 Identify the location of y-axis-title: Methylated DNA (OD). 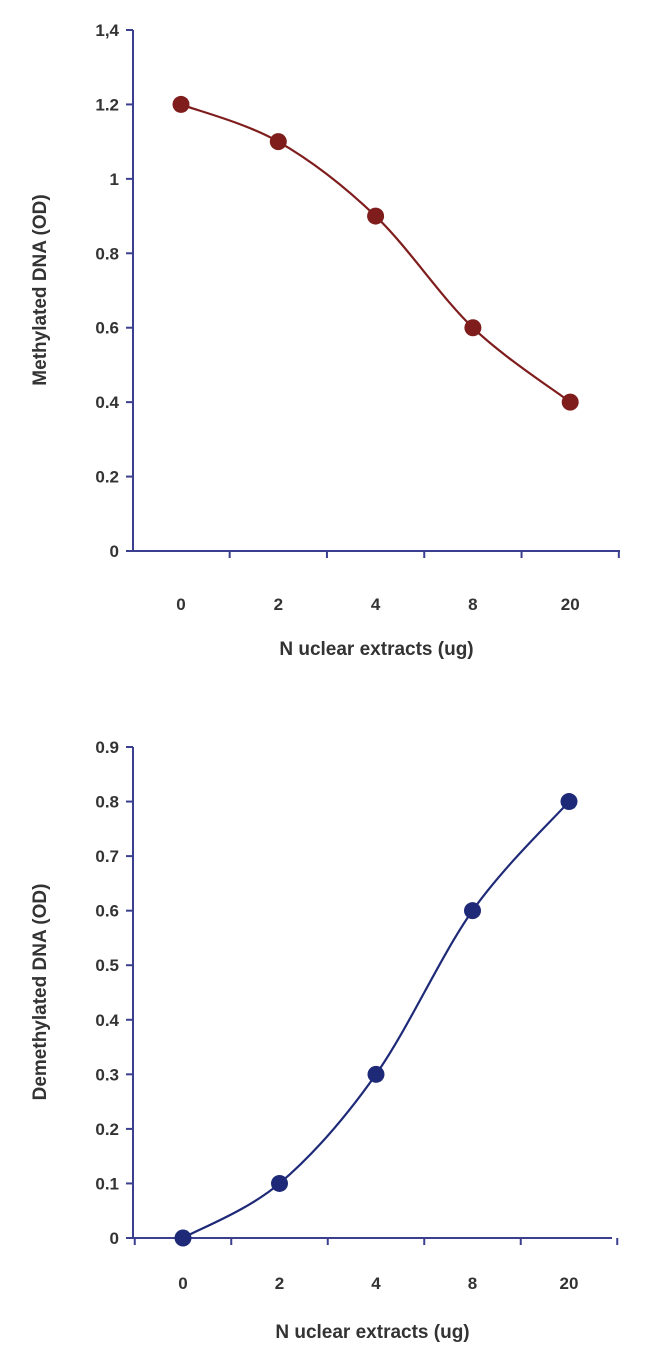
(40, 289).